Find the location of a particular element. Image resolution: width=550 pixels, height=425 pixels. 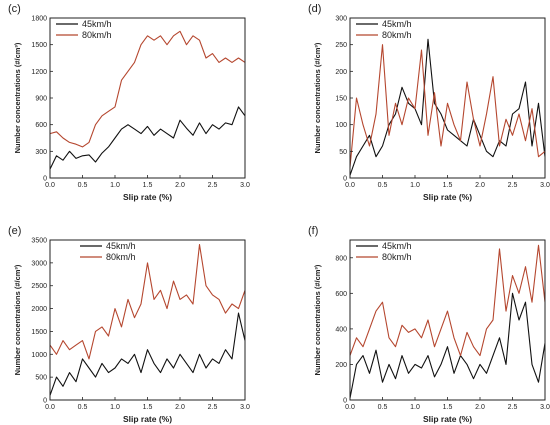

panel-label: (c) is located at coordinates (14, 9).